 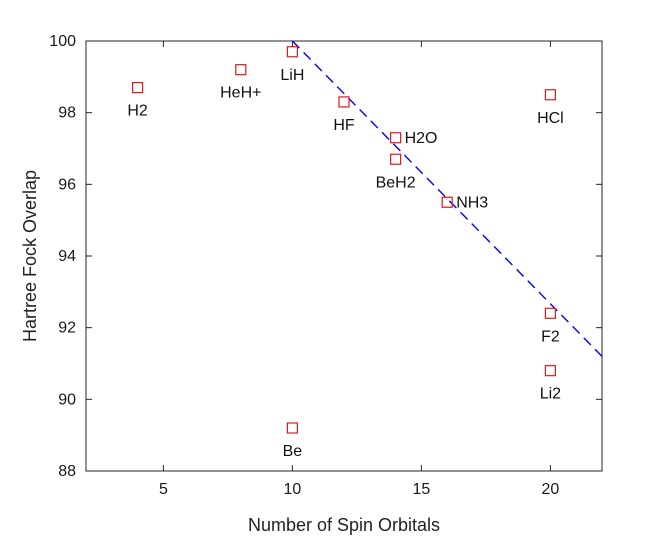 What do you see at coordinates (550, 313) in the screenshot?
I see `point-marker-f2` at bounding box center [550, 313].